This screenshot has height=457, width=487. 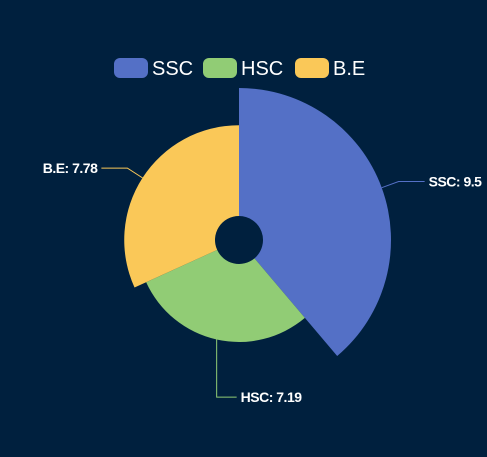 What do you see at coordinates (272, 397) in the screenshot?
I see `data-label-hsc: HSC: 7.19` at bounding box center [272, 397].